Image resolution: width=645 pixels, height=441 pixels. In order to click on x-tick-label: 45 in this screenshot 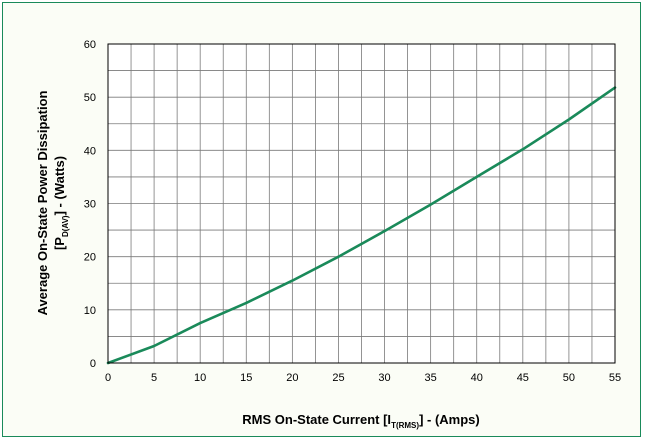, I will do `click(523, 378)`.